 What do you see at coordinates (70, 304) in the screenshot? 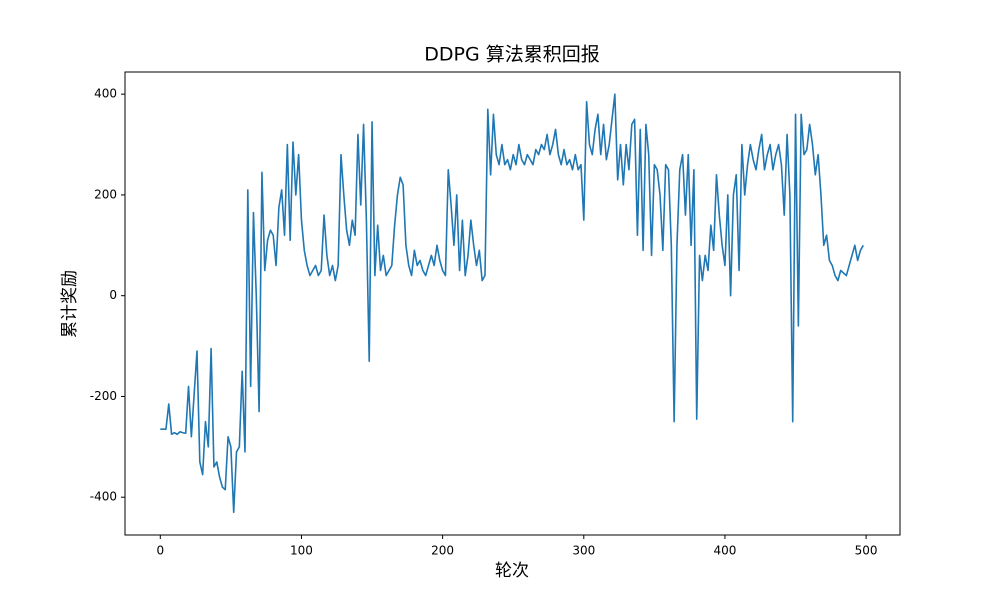
I see `y-axis-label: 累计奖励` at bounding box center [70, 304].